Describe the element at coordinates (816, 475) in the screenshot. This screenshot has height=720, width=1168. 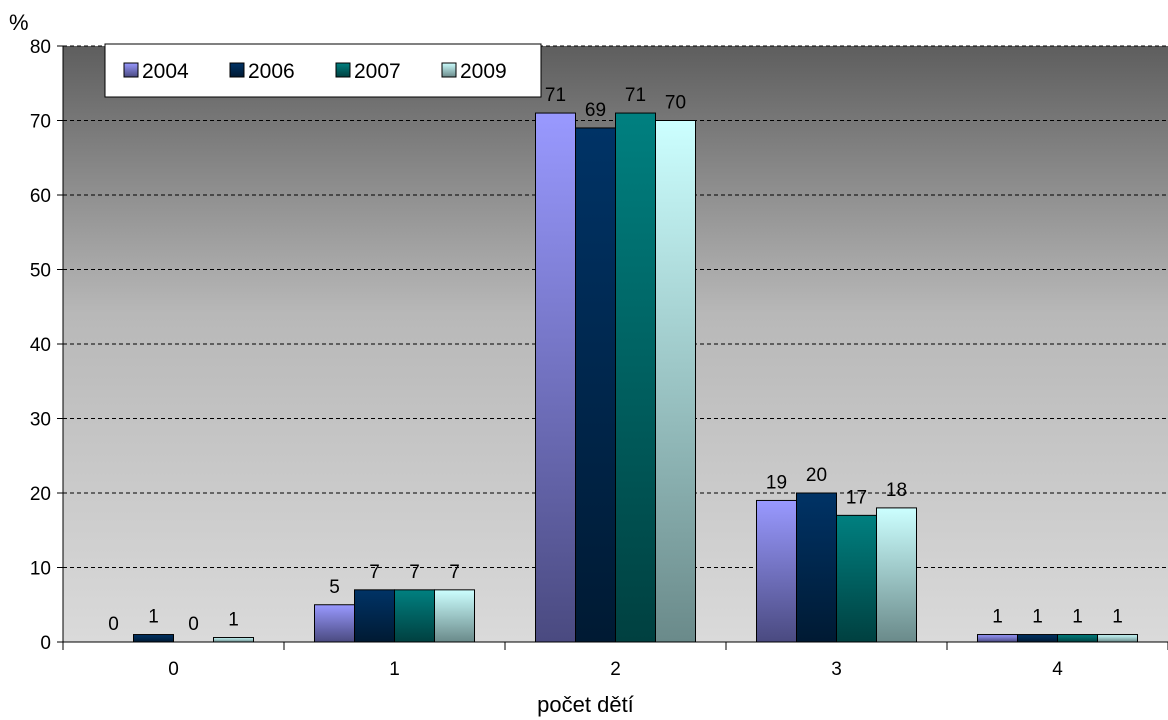
I see `data-label: 20` at that location.